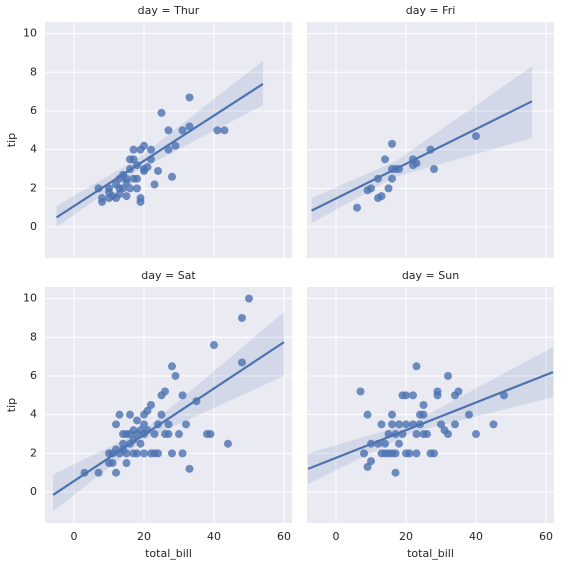 Image resolution: width=564 pixels, height=564 pixels. What do you see at coordinates (431, 10) in the screenshot?
I see `facet-title: day = Fri` at bounding box center [431, 10].